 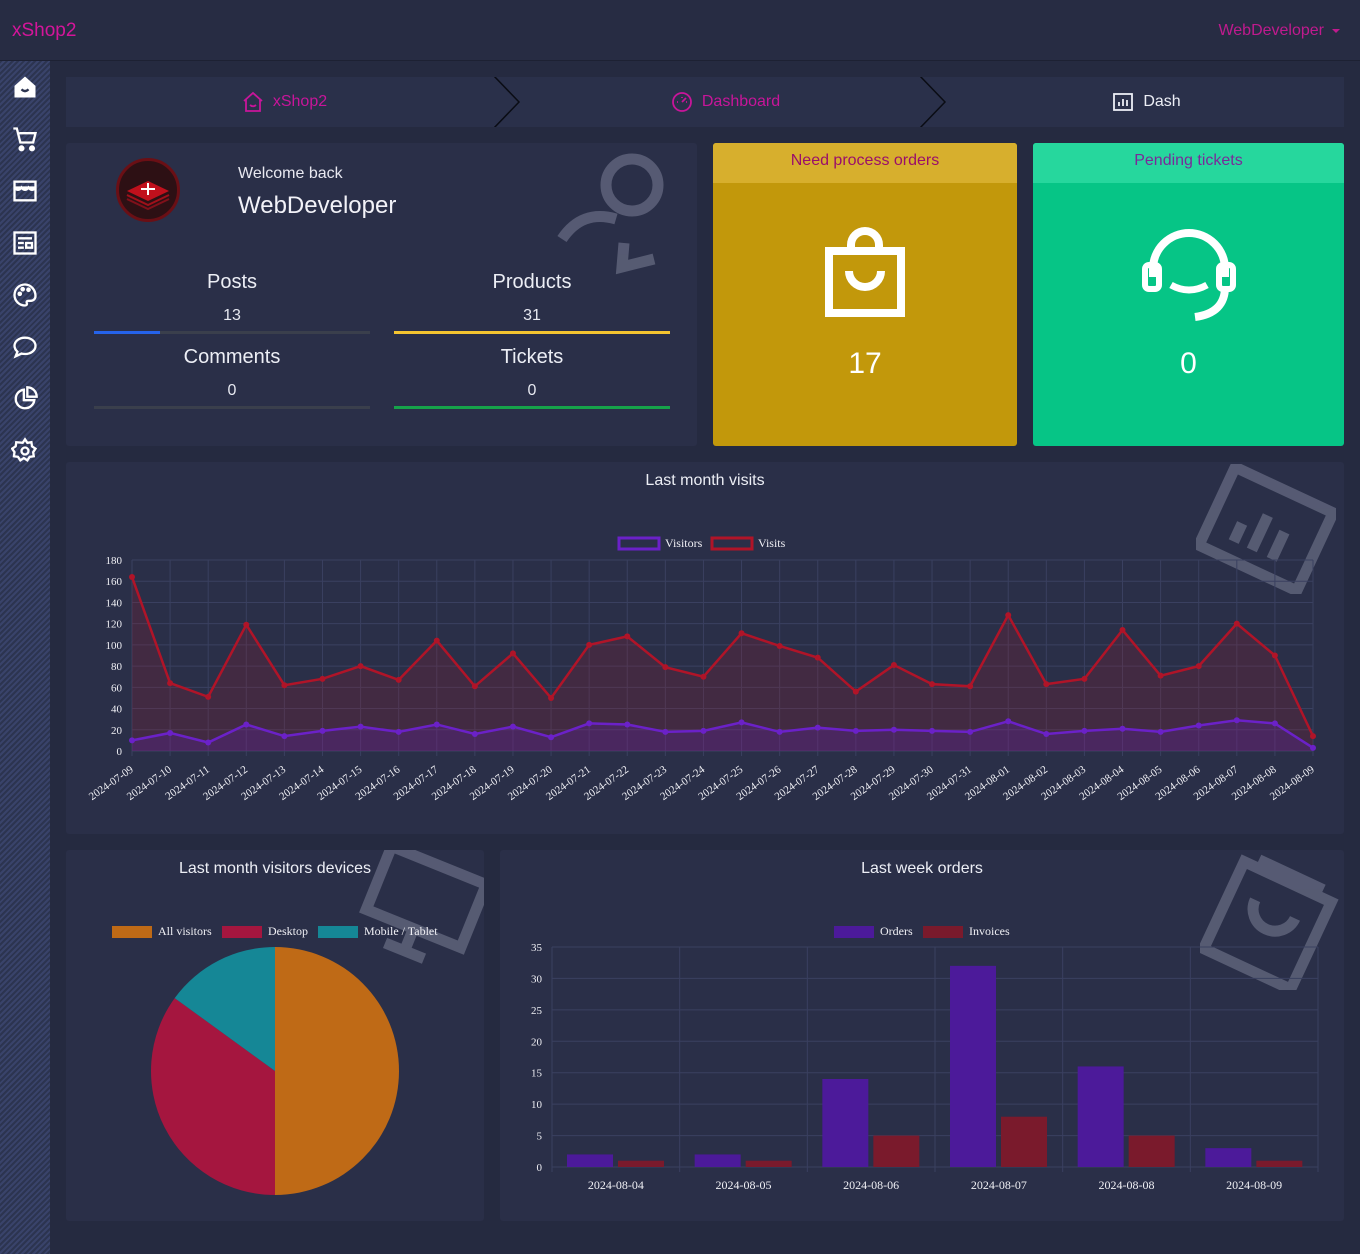 I want to click on devices-pie-chart: All visitors Desktop Mobile / Tablet, so click(x=275, y=1059).